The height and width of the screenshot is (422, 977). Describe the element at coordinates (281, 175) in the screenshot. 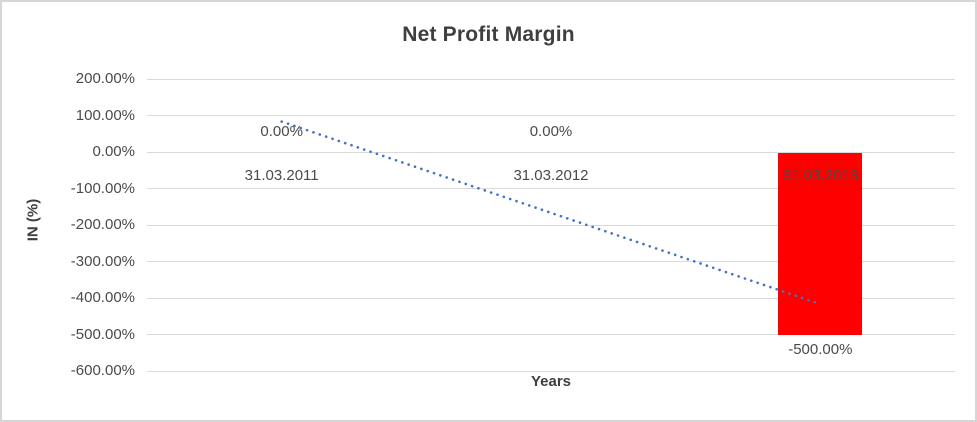

I see `category-label: 31.03.2011` at that location.